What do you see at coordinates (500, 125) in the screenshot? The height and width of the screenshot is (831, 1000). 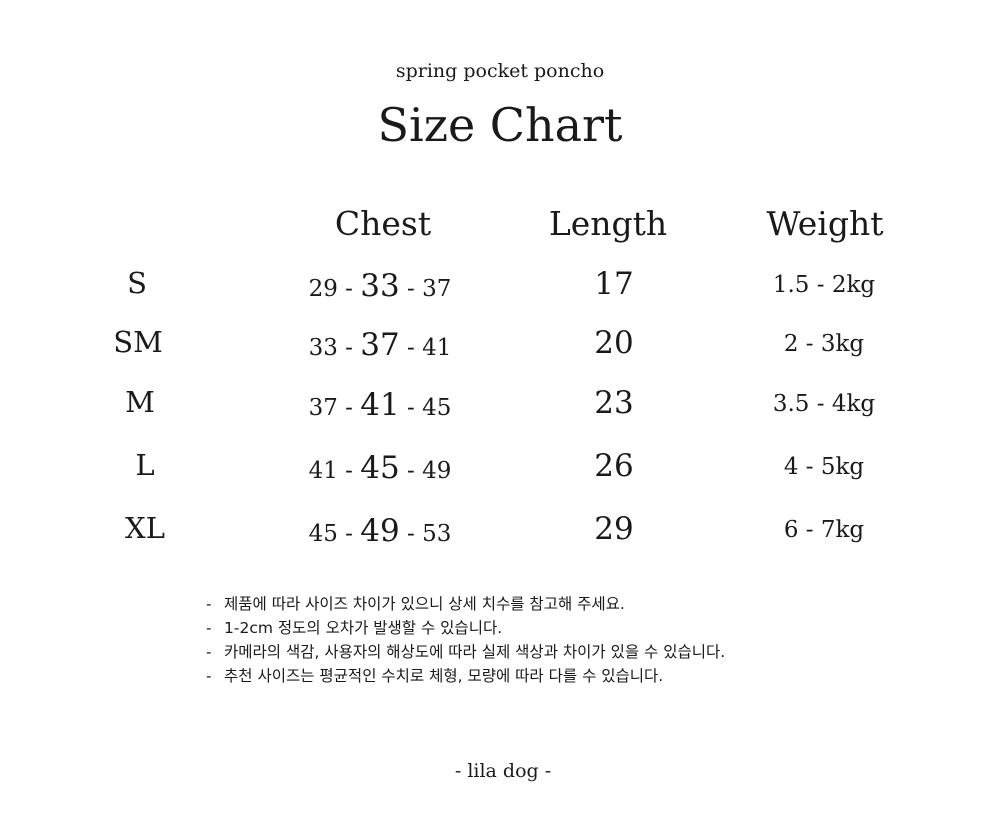 I see `page-title: Size Chart` at bounding box center [500, 125].